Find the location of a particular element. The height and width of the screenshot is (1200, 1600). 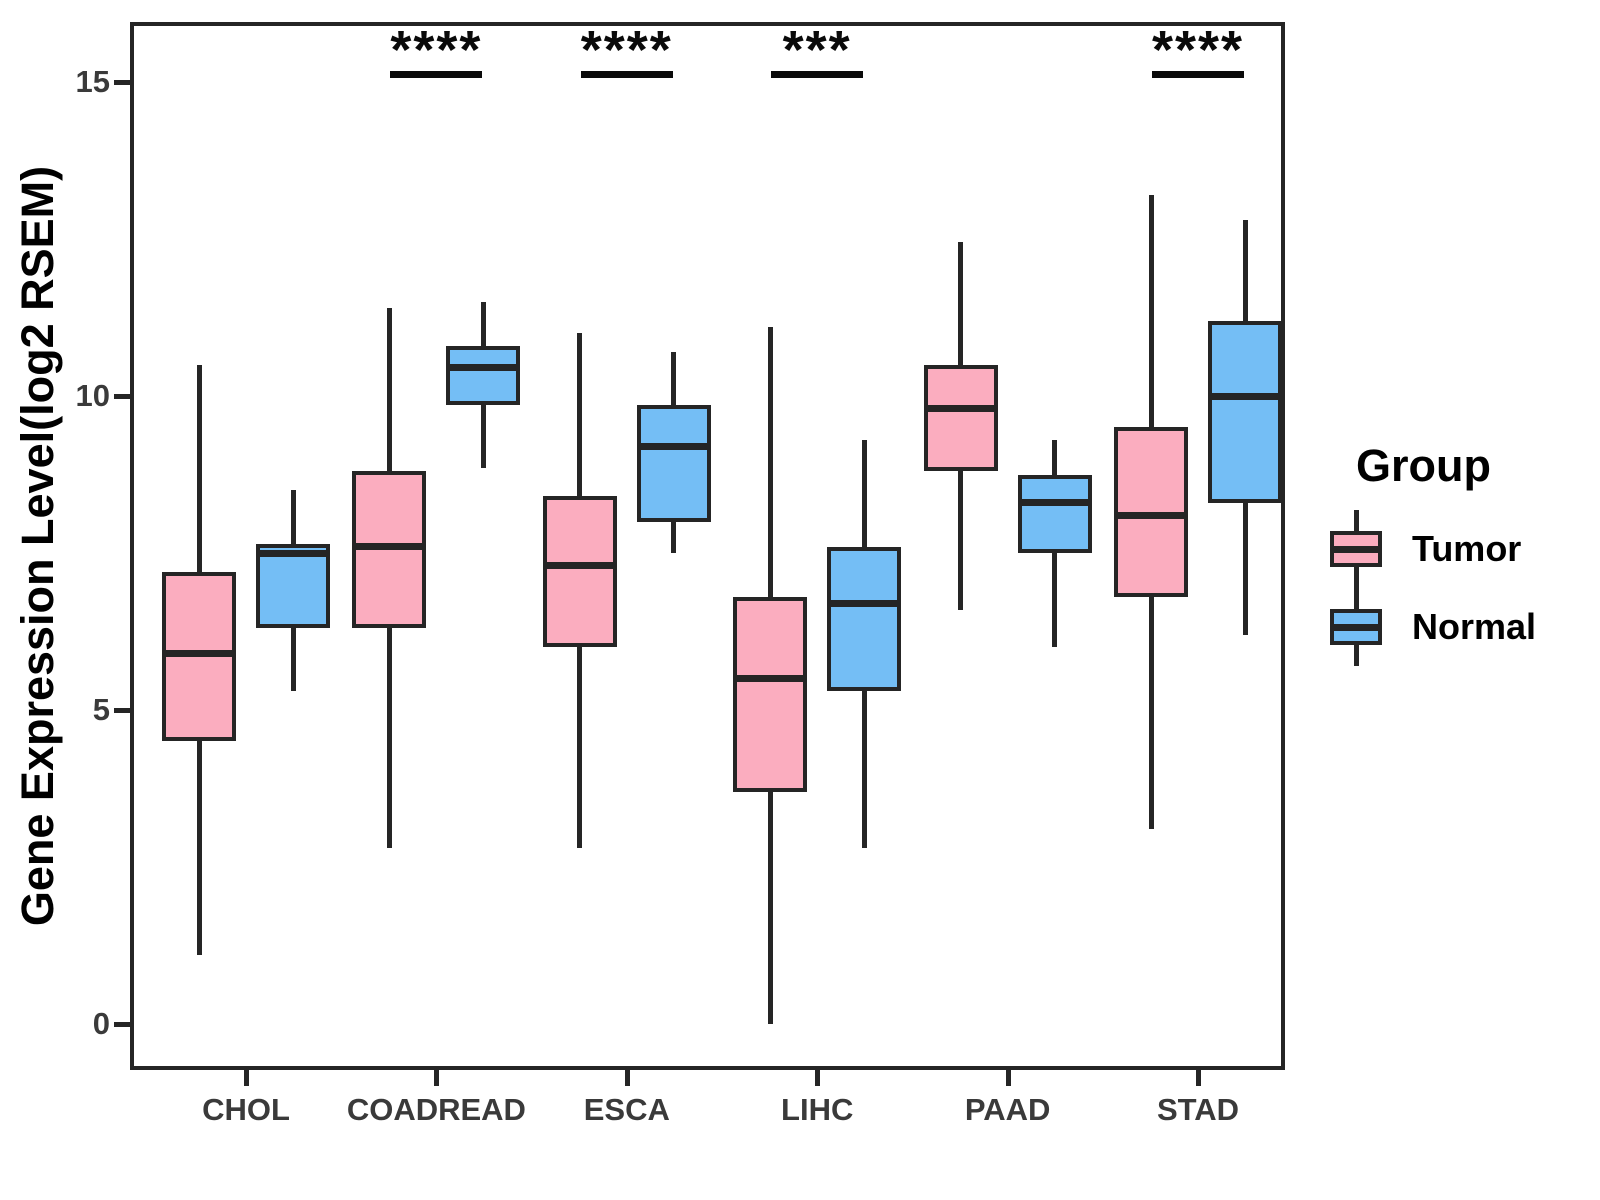

median-tumor-LIHC is located at coordinates (770, 679).